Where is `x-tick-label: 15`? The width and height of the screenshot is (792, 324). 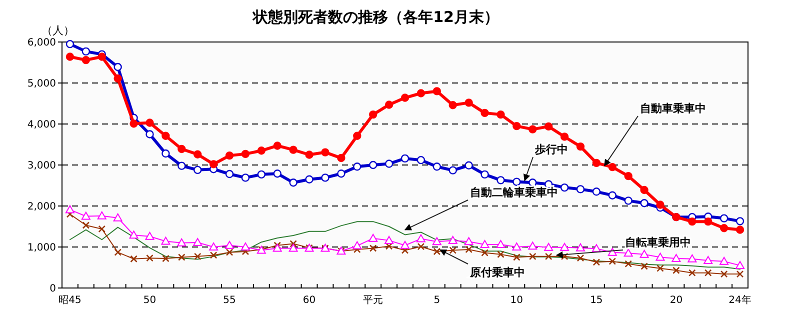
x-tick-label: 15 is located at coordinates (596, 300).